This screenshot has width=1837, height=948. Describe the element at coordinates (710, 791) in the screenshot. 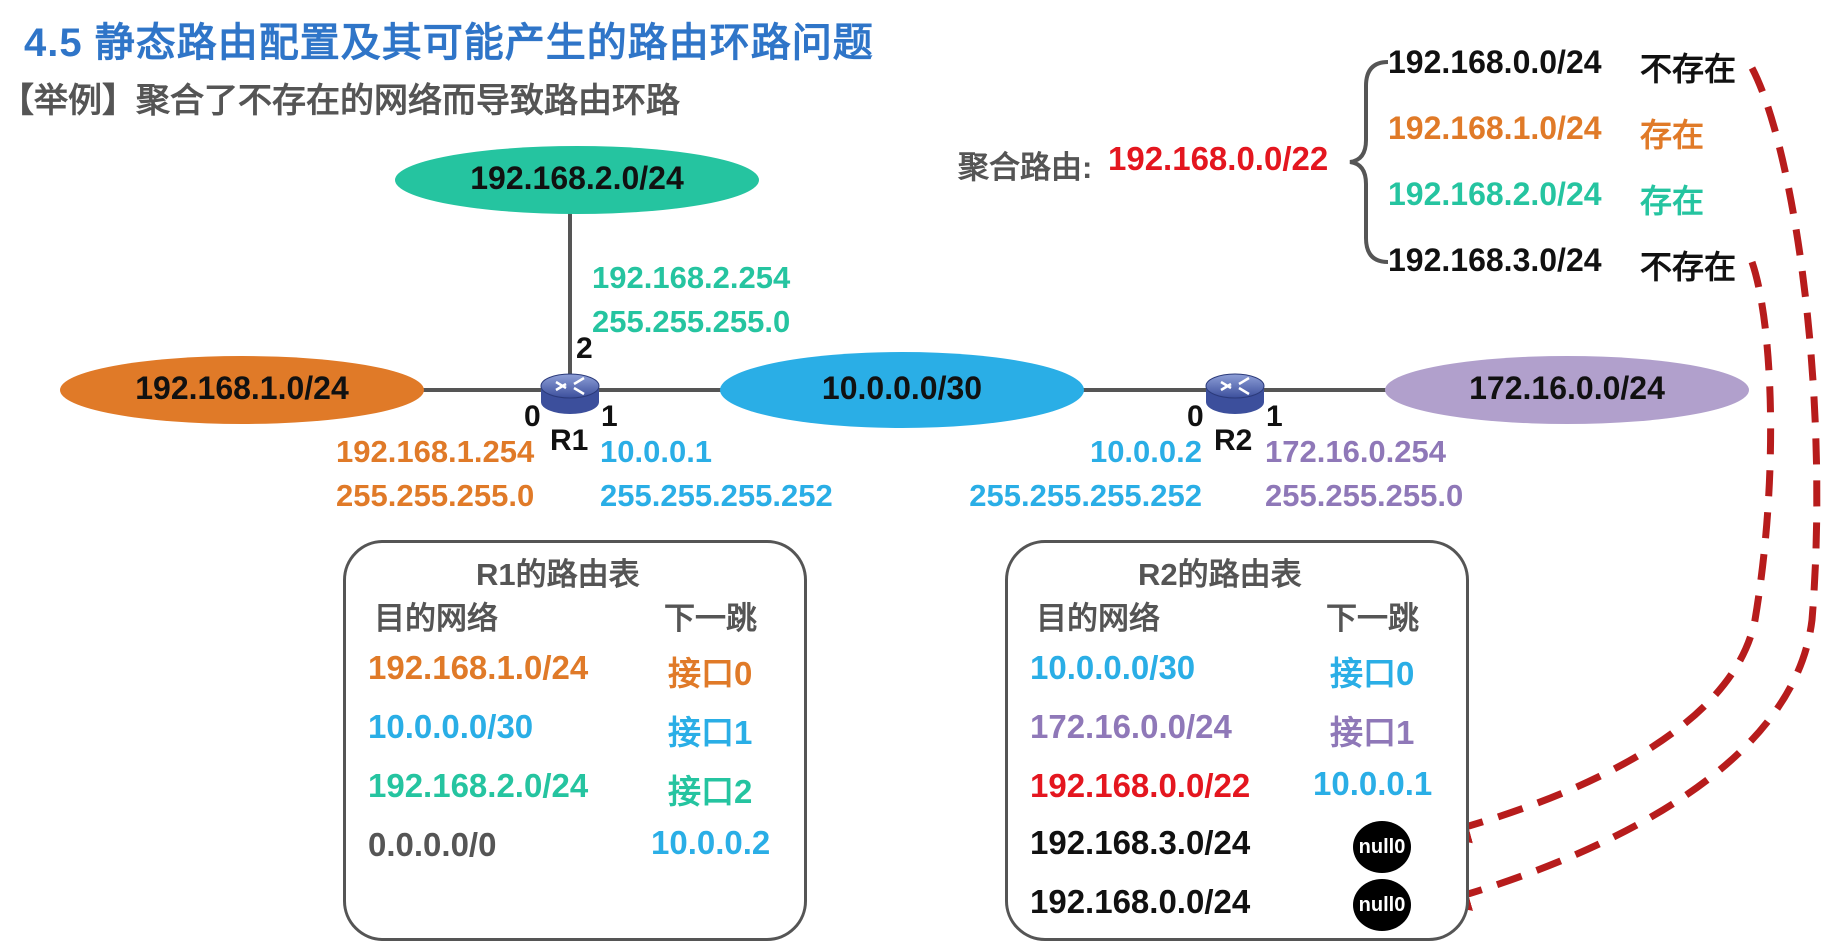

I see `r1-row-2-next: 接口2` at that location.